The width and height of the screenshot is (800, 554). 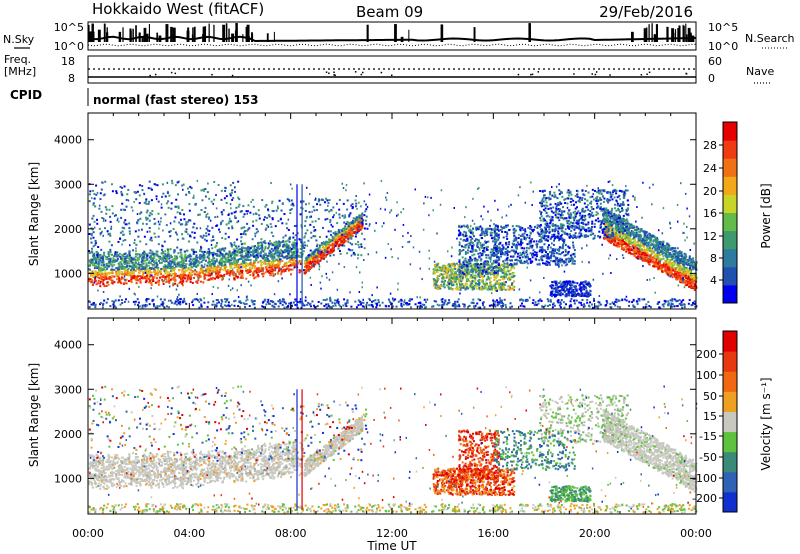 I want to click on cpid-label: CPID, so click(x=26, y=95).